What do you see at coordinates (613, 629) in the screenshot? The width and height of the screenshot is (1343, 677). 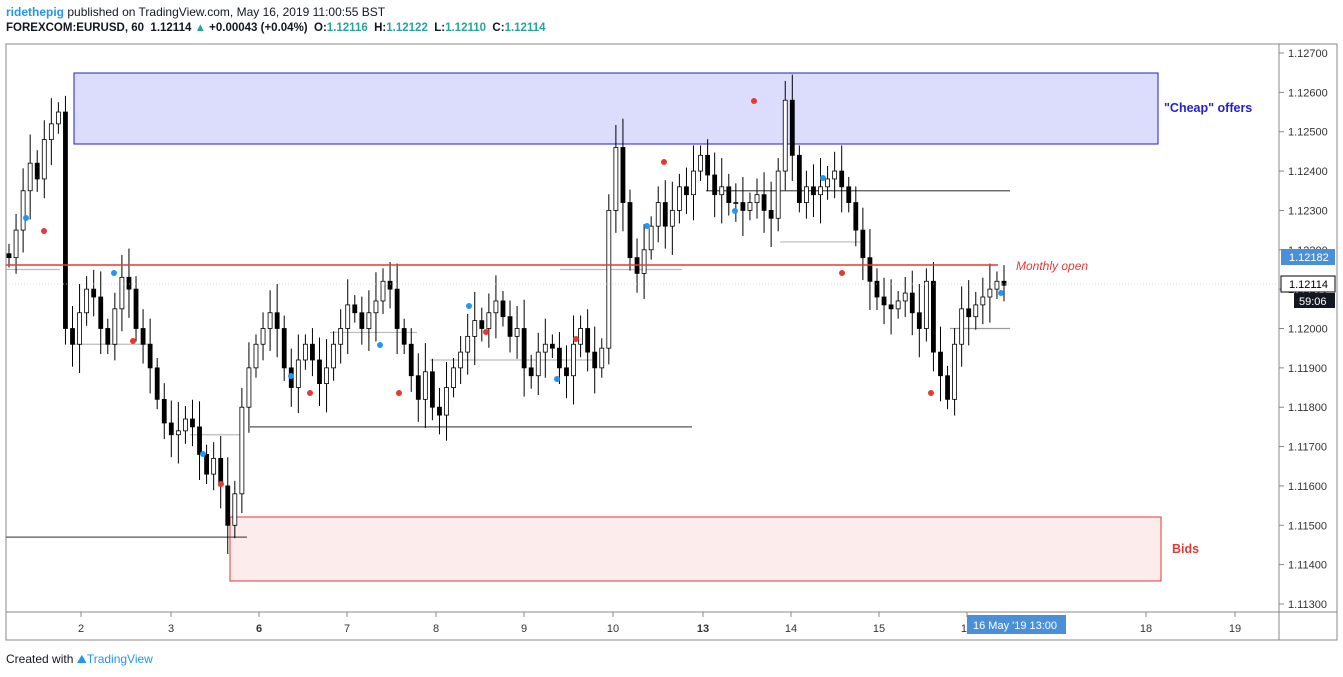 I see `time-tick-label: 10` at bounding box center [613, 629].